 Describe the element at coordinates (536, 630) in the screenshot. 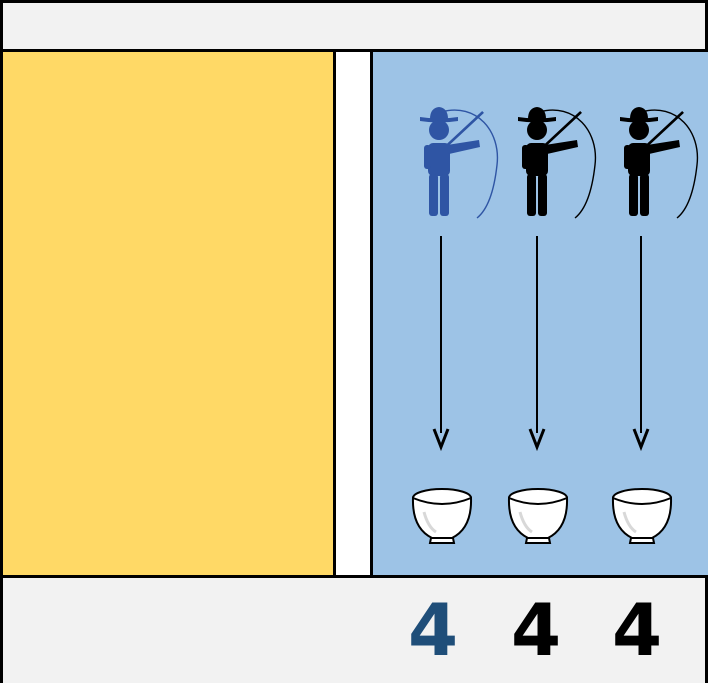

I see `count-2: 4` at that location.